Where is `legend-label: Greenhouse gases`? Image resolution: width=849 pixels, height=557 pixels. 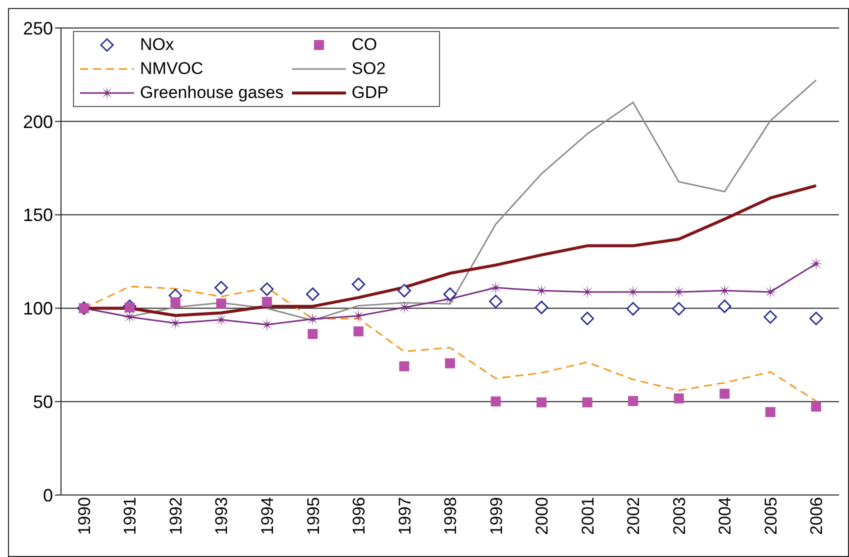 legend-label: Greenhouse gases is located at coordinates (212, 93).